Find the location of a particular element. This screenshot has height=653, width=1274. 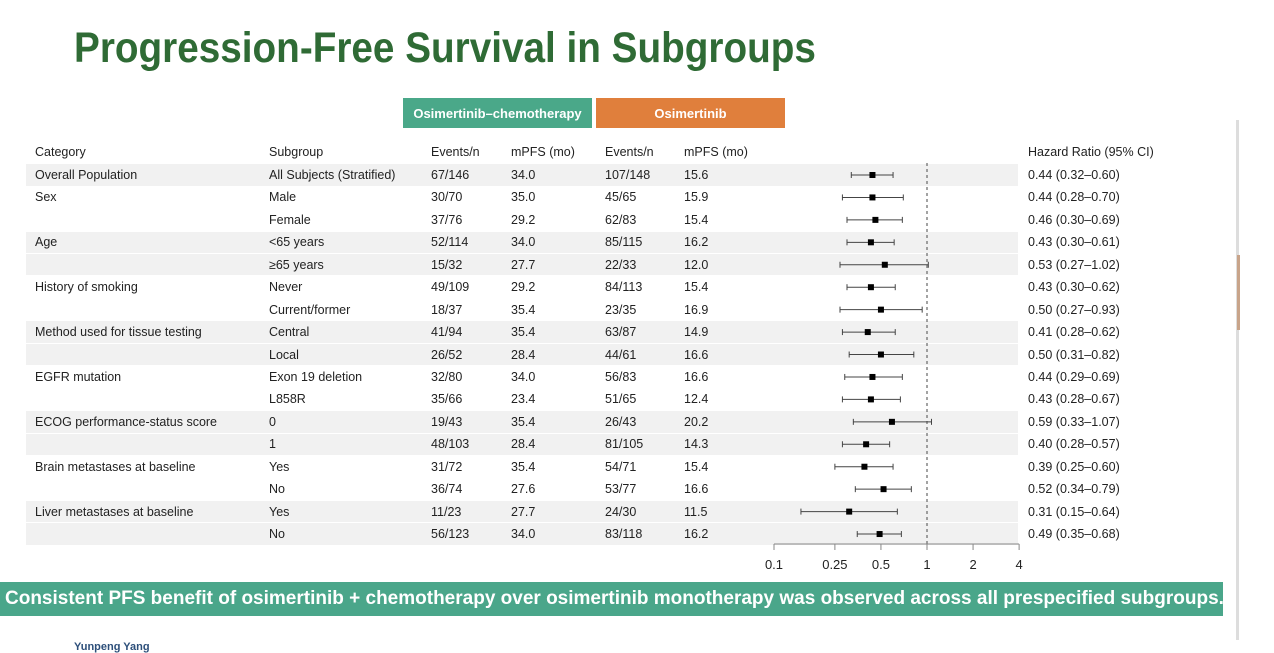

cell-ev1: 19/43 is located at coordinates (447, 421).